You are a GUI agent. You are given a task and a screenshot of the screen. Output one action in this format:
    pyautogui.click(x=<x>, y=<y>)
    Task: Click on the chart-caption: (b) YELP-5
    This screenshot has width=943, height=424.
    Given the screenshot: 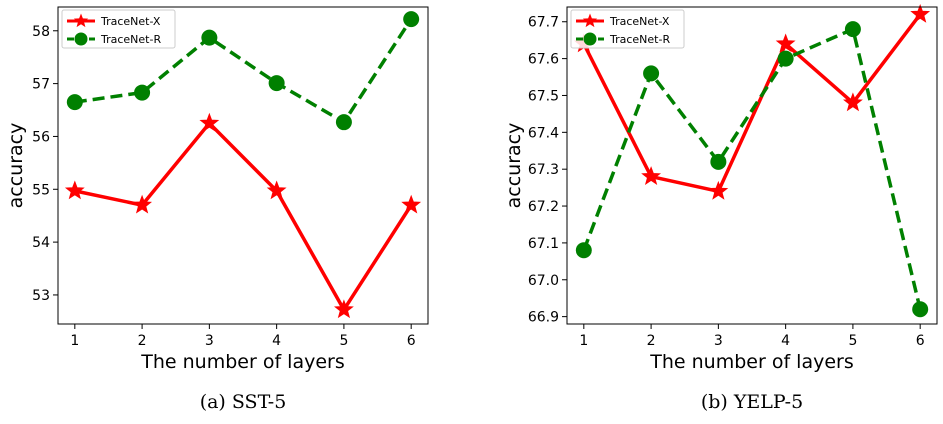 What is the action you would take?
    pyautogui.click(x=752, y=402)
    